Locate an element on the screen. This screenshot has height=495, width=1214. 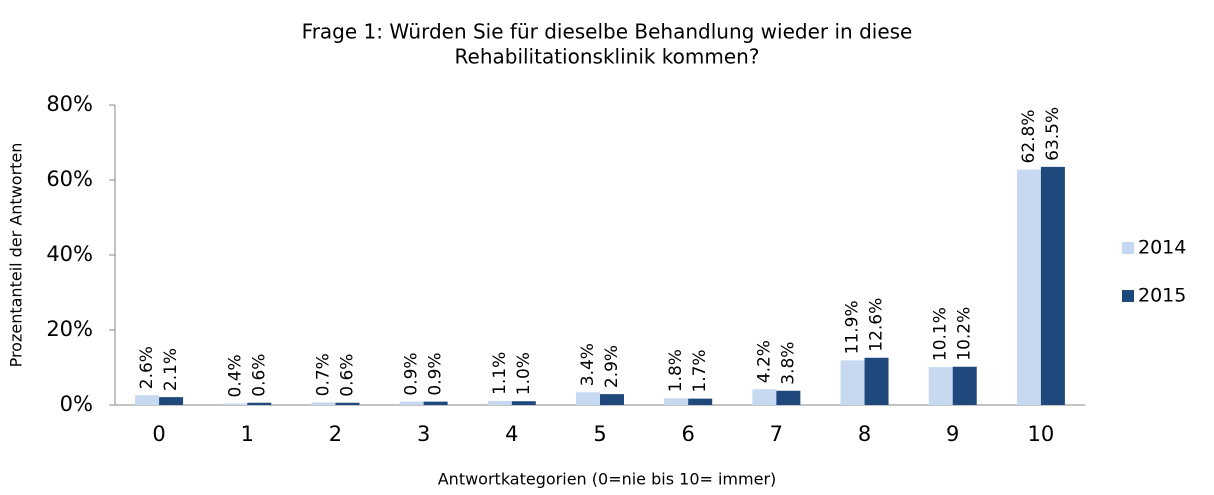
value-label: 10.2% is located at coordinates (965, 334).